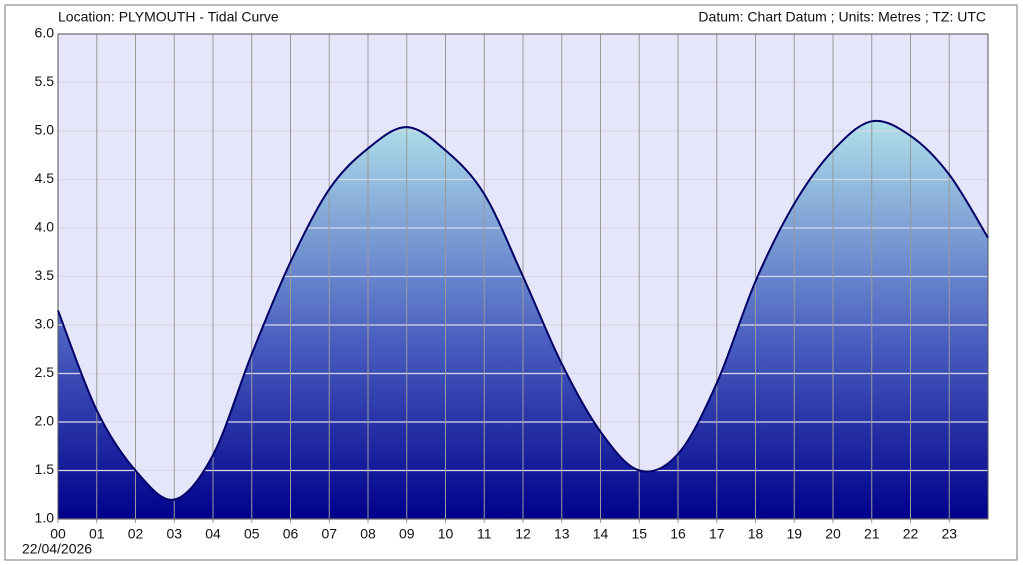 The width and height of the screenshot is (1023, 565). What do you see at coordinates (717, 534) in the screenshot?
I see `x-tick-label: 17` at bounding box center [717, 534].